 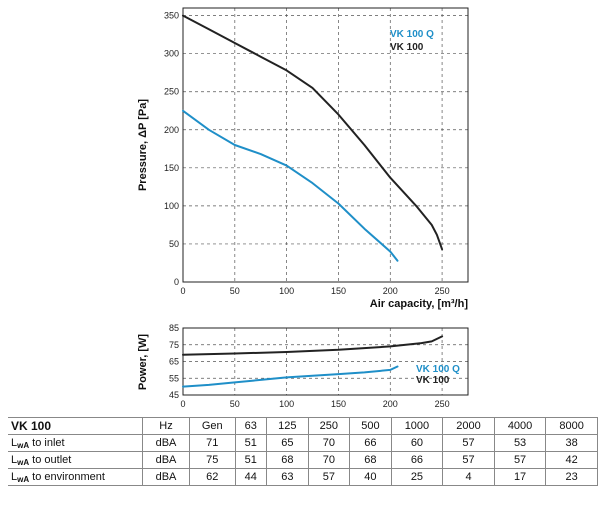 What do you see at coordinates (182, 404) in the screenshot?
I see `power-x-tick-label: 0` at bounding box center [182, 404].